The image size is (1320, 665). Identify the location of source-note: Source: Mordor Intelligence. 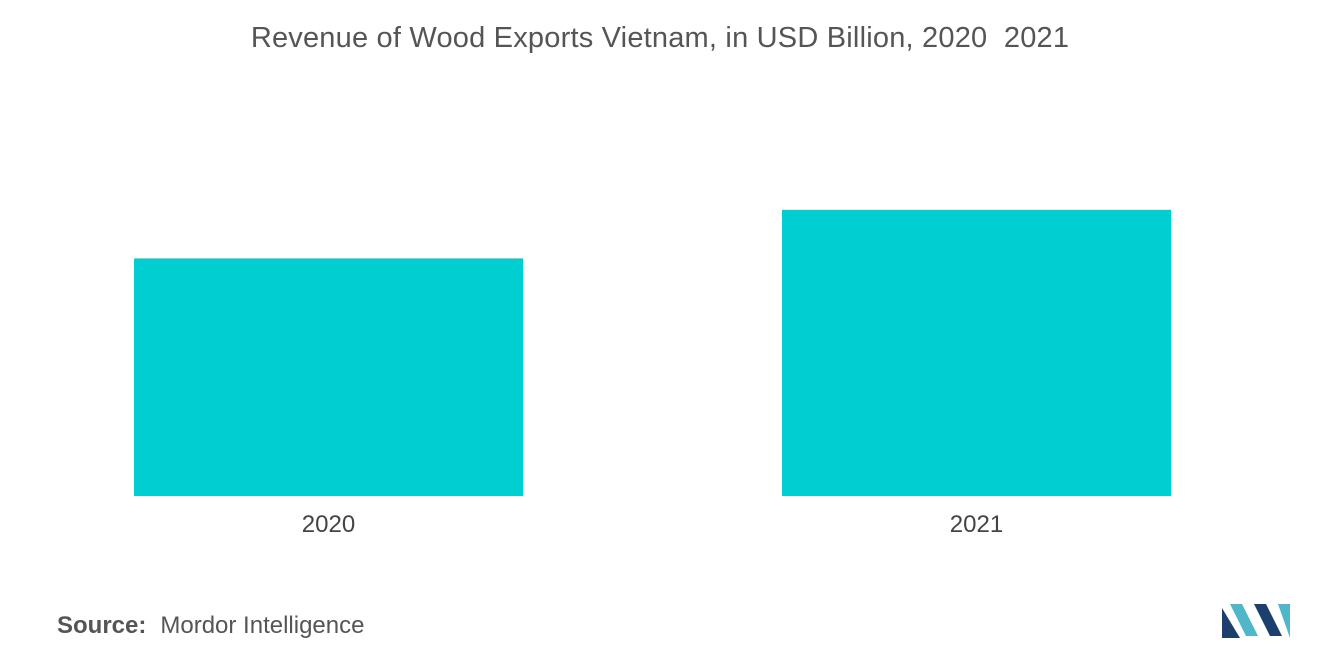
(210, 626).